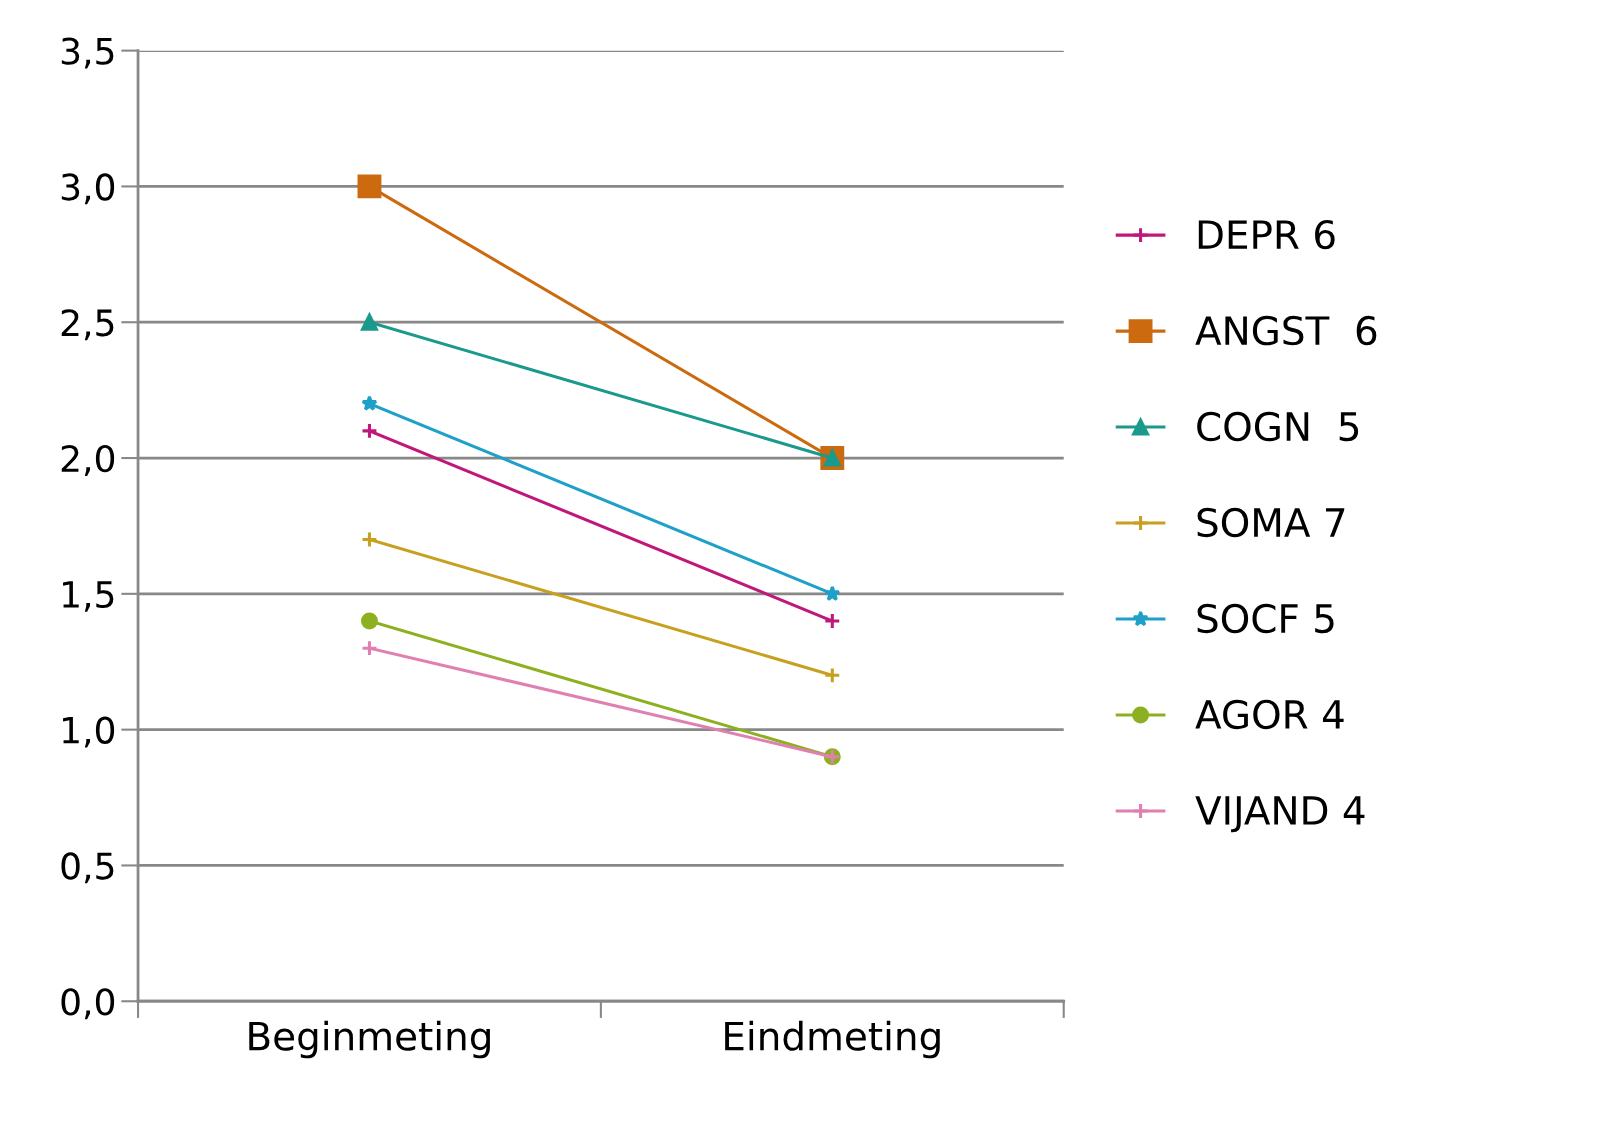 The height and width of the screenshot is (1125, 1624). What do you see at coordinates (1278, 426) in the screenshot?
I see `legend-label: COGN 5` at bounding box center [1278, 426].